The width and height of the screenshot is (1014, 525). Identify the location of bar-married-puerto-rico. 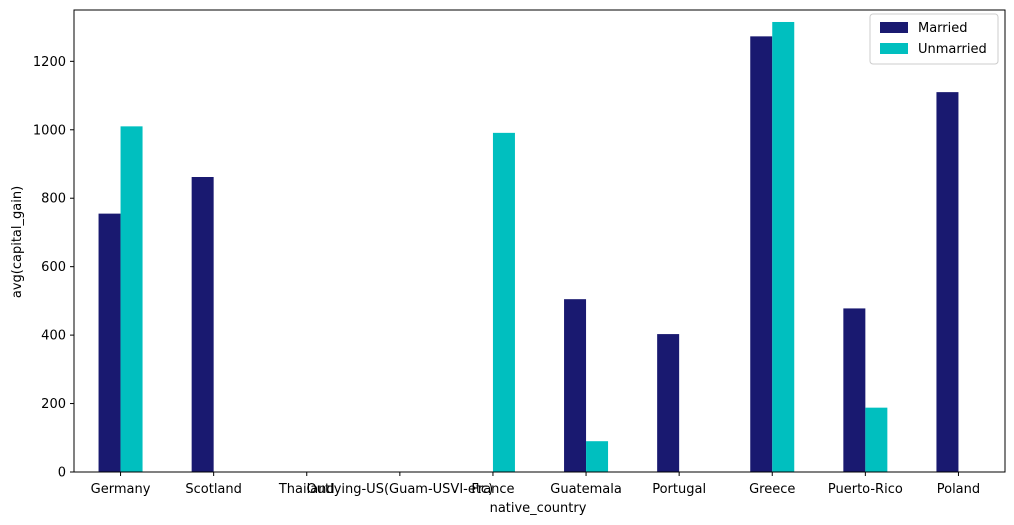
(854, 390).